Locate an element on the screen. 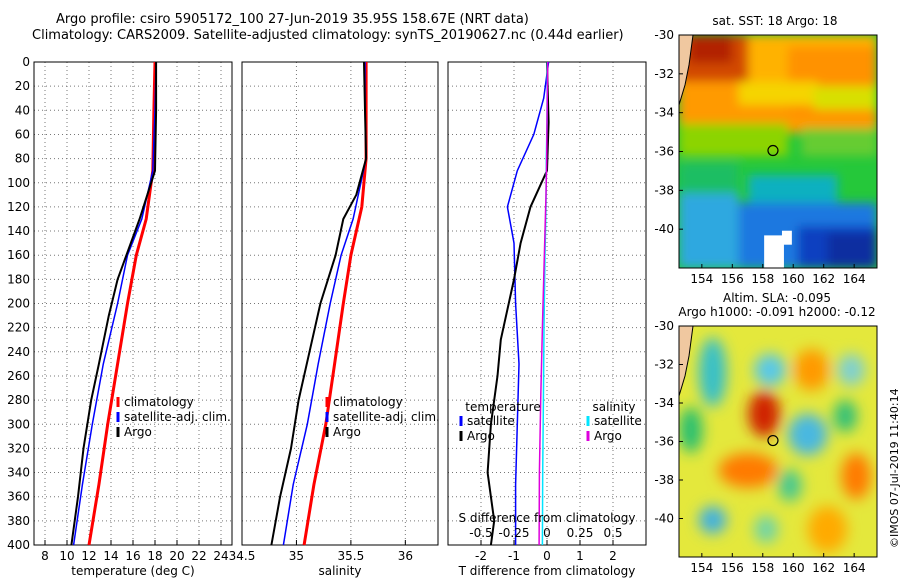 This screenshot has width=900, height=580. map-lon-label: 154 is located at coordinates (701, 568).